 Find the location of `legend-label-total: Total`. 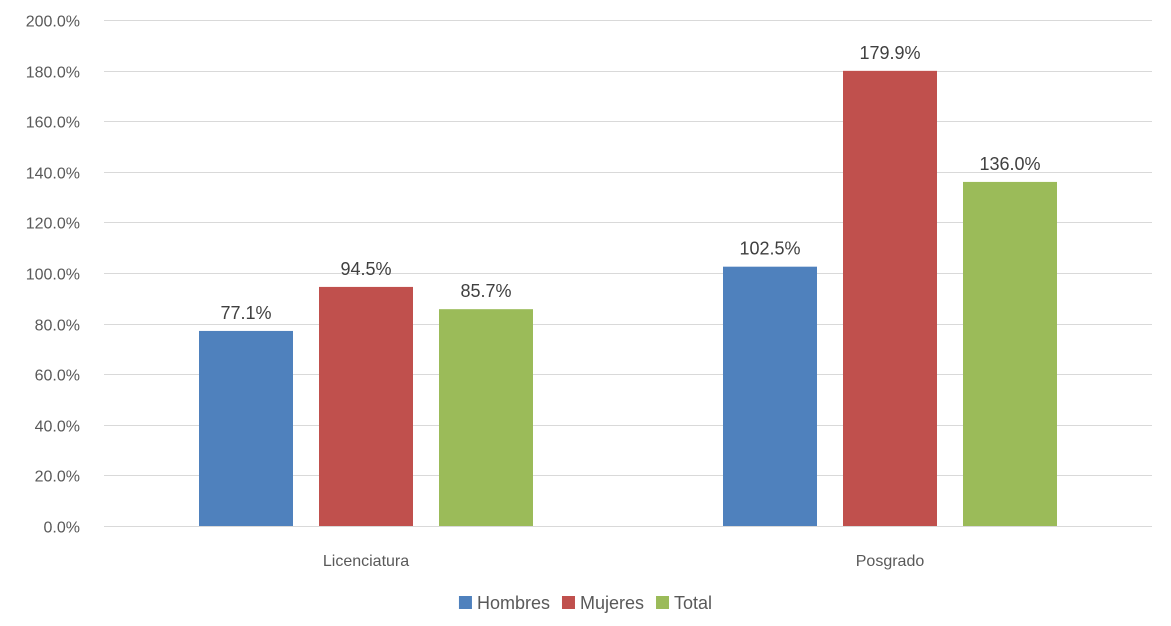

legend-label-total: Total is located at coordinates (693, 603).